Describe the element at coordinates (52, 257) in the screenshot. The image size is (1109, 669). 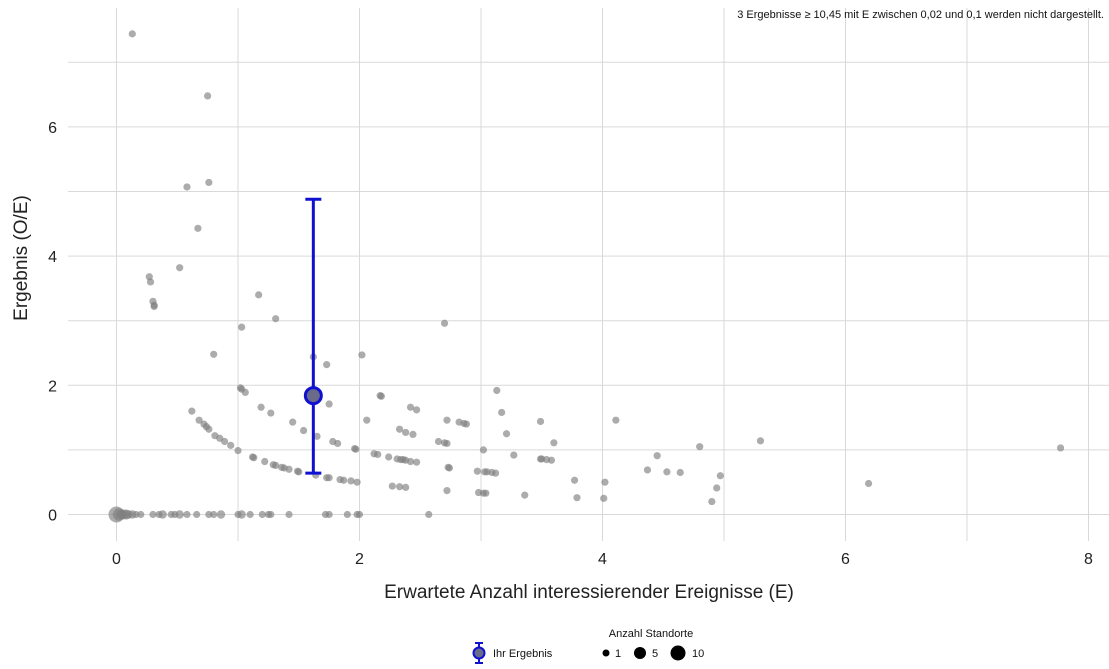
I see `y-tick-label: 4` at that location.